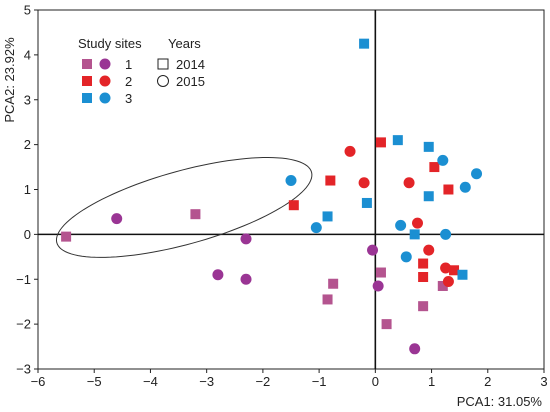 This screenshot has width=550, height=412. I want to click on y-tick-label: −1, so click(23, 279).